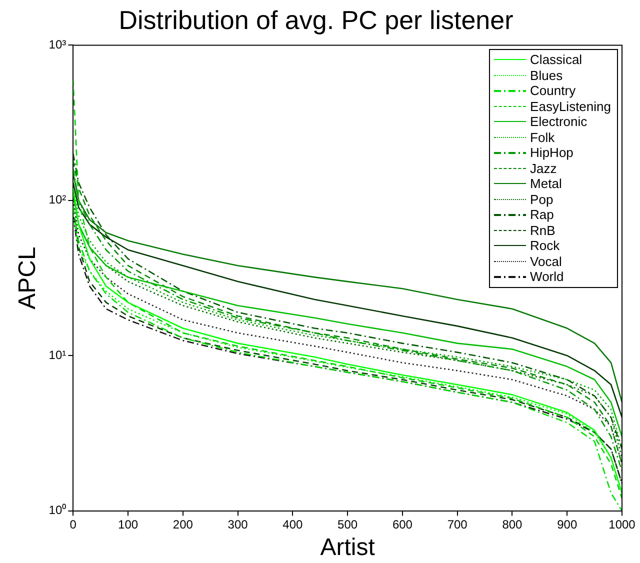 Image resolution: width=640 pixels, height=563 pixels. I want to click on x-tick-label: 600, so click(402, 524).